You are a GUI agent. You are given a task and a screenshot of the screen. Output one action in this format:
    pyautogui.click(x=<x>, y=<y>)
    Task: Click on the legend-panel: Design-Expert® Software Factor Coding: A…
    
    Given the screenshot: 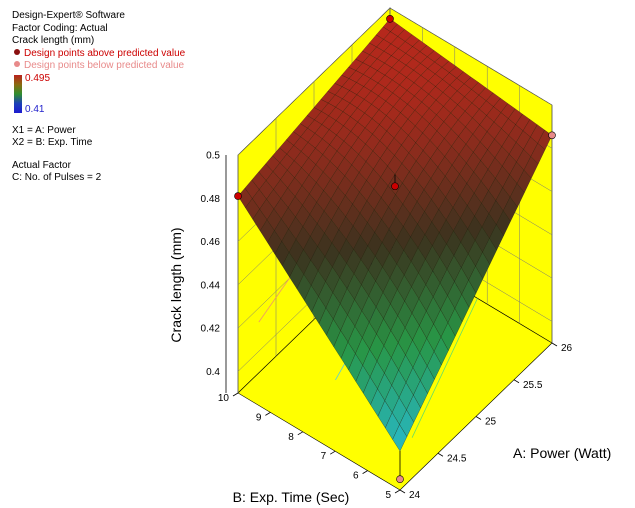 What is the action you would take?
    pyautogui.click(x=98, y=97)
    